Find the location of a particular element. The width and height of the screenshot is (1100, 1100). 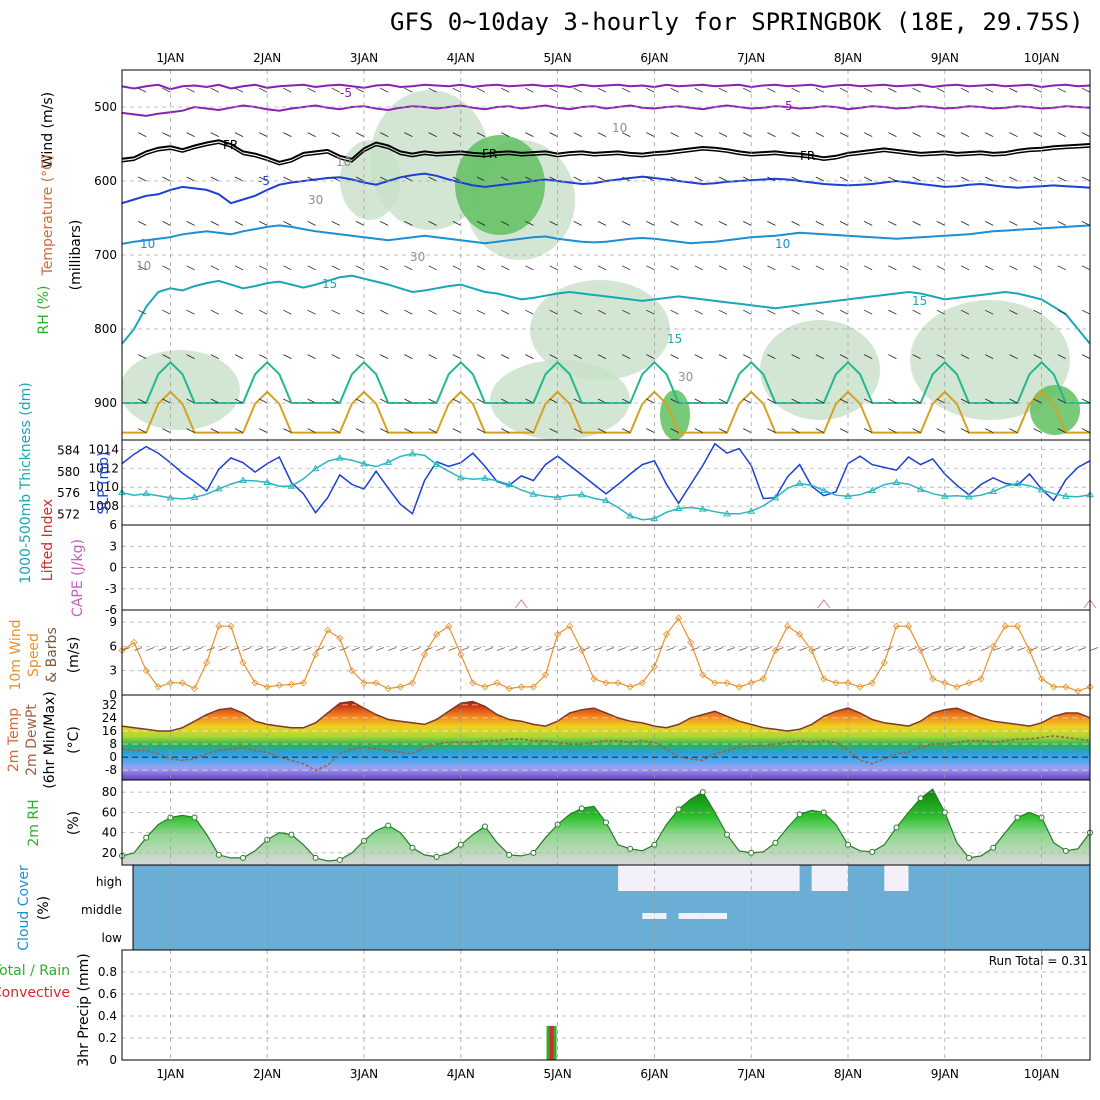

cape-spike is located at coordinates (521, 604).